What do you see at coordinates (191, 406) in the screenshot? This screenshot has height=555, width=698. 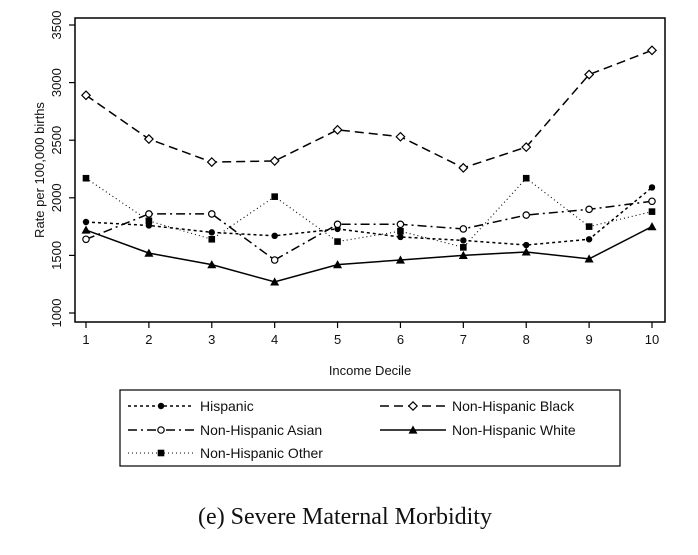 I see `legend-item-hispanic: Hispanic` at bounding box center [191, 406].